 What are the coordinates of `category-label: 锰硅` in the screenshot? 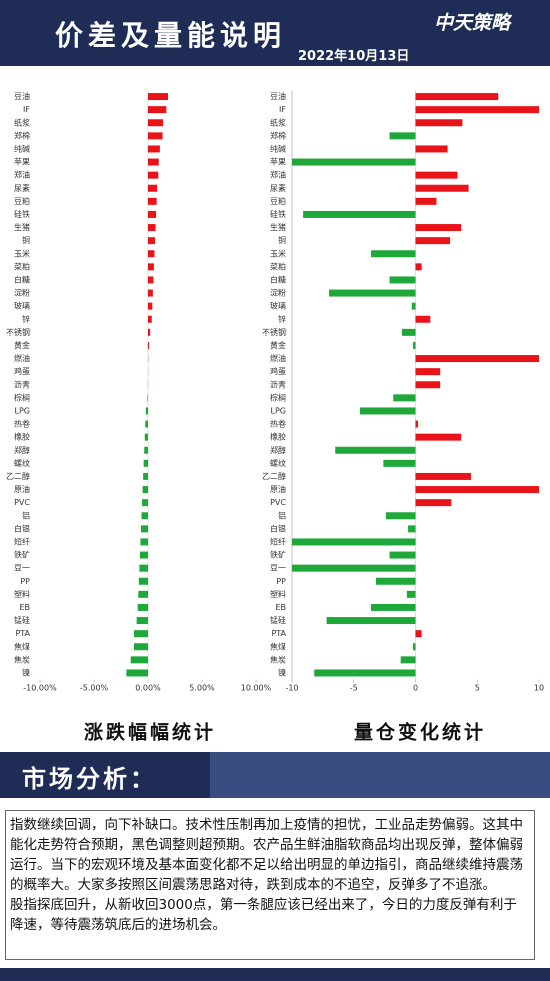 It's located at (22, 620).